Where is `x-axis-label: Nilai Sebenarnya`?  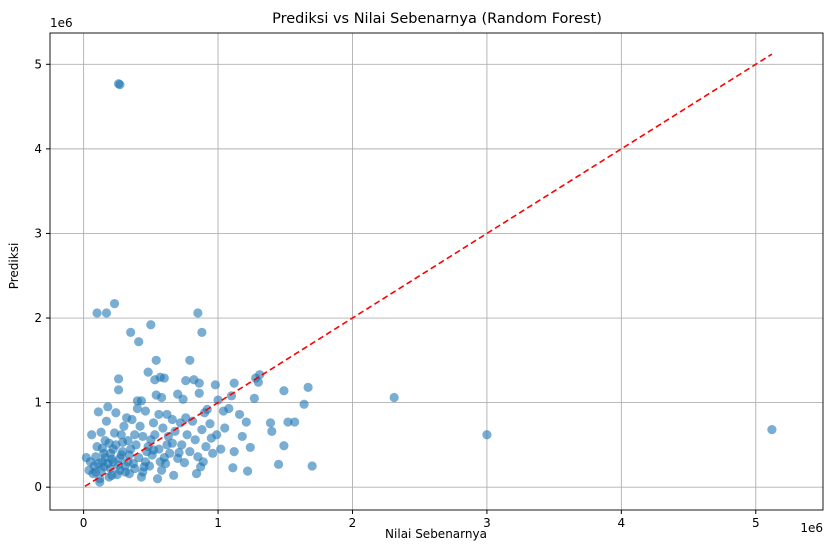 x-axis-label: Nilai Sebenarnya is located at coordinates (436, 534).